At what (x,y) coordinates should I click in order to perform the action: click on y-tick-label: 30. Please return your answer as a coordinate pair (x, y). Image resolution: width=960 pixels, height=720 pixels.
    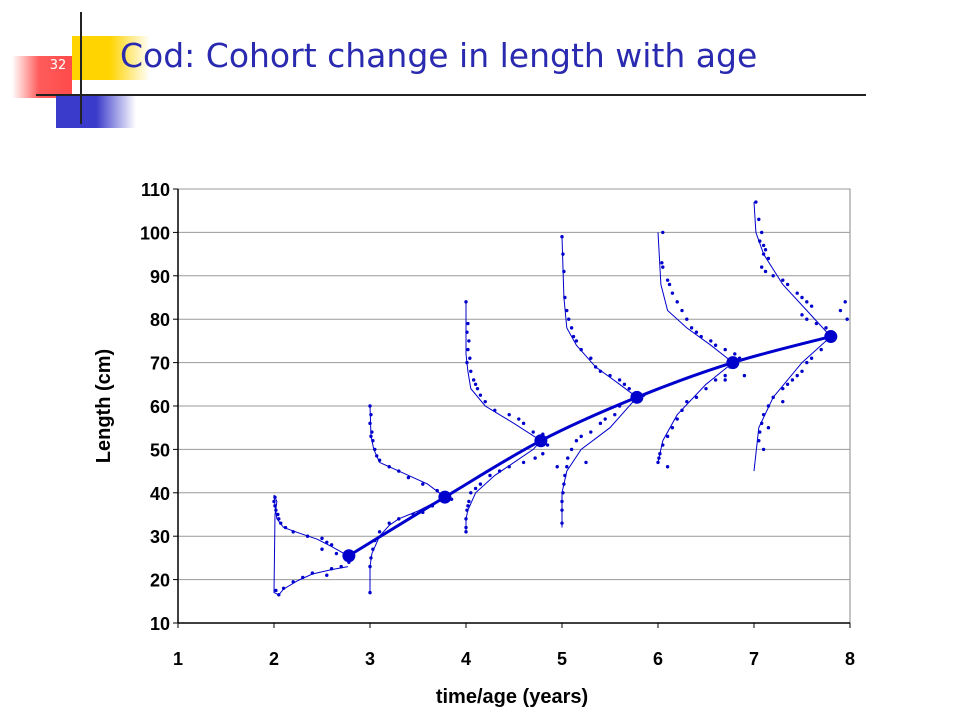
    Looking at the image, I should click on (160, 537).